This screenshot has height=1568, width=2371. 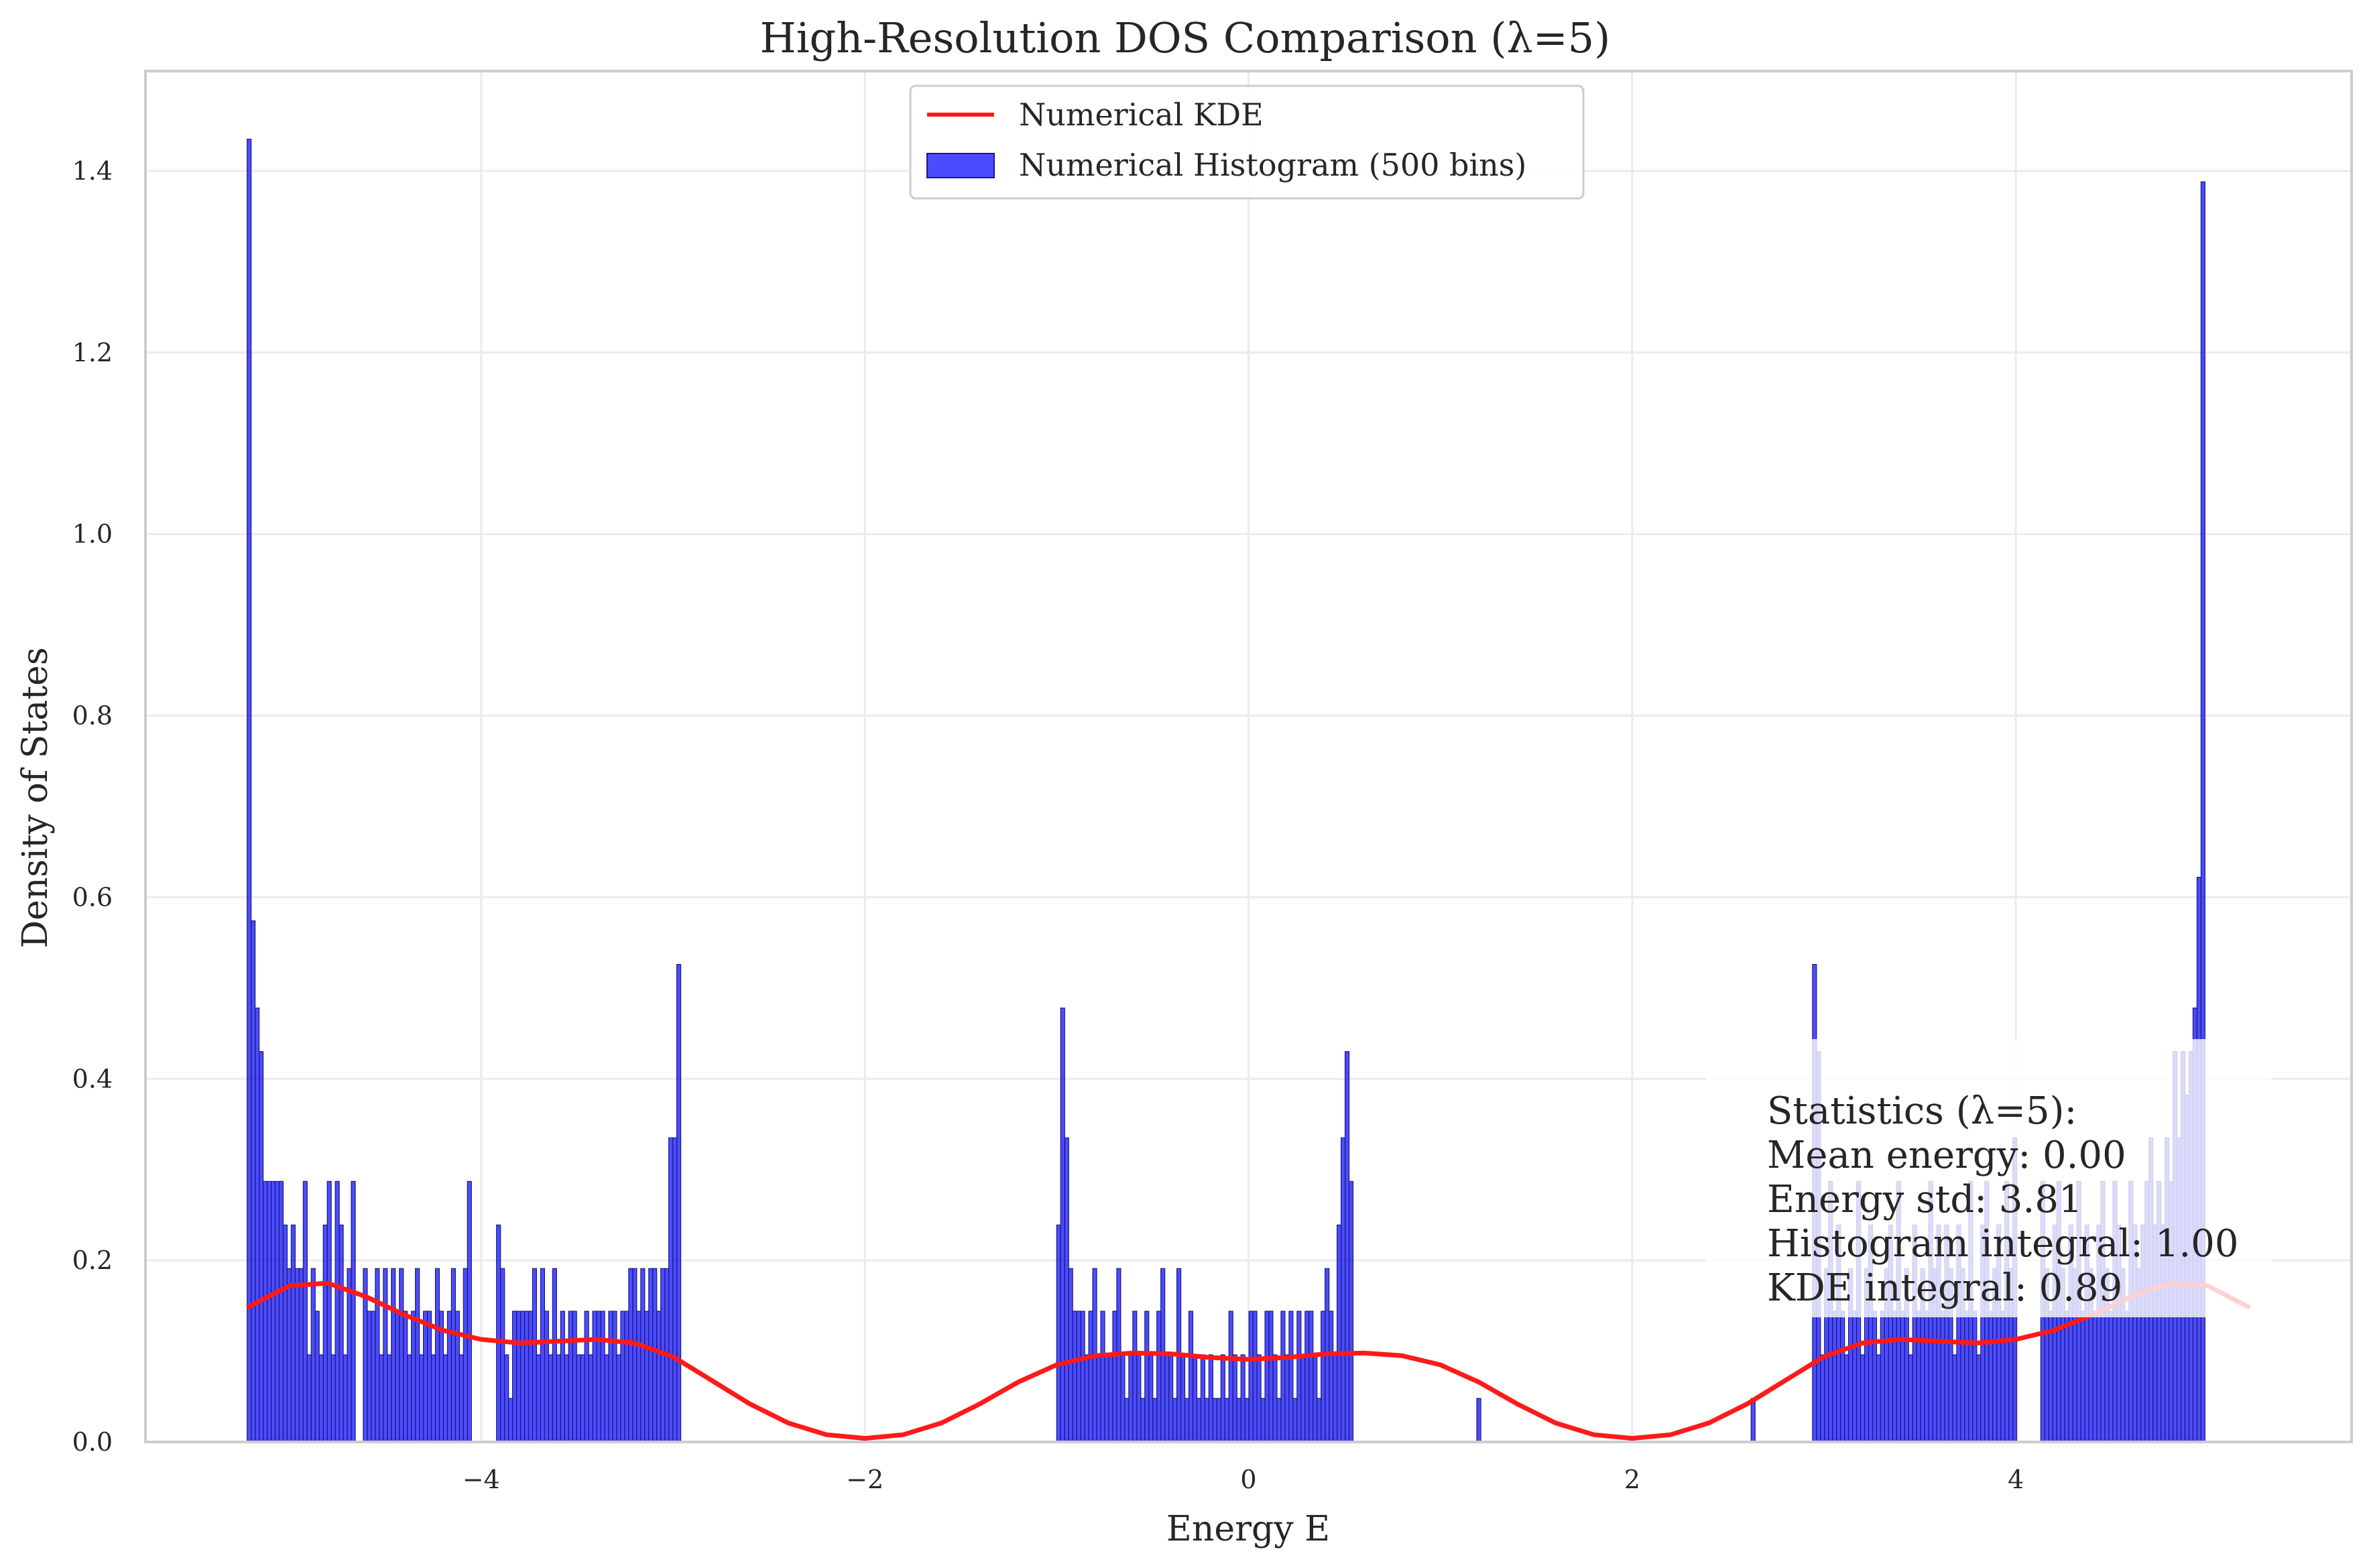 What do you see at coordinates (1946, 1155) in the screenshot?
I see `stats-line: Mean energy: 0.00` at bounding box center [1946, 1155].